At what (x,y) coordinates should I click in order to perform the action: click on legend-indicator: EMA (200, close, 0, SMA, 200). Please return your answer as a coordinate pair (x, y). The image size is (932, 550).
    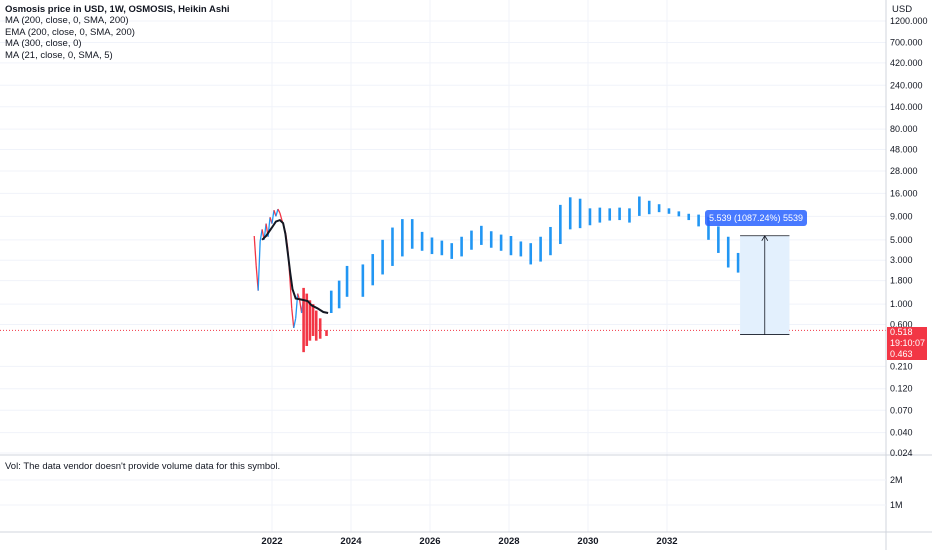
    Looking at the image, I should click on (70, 32).